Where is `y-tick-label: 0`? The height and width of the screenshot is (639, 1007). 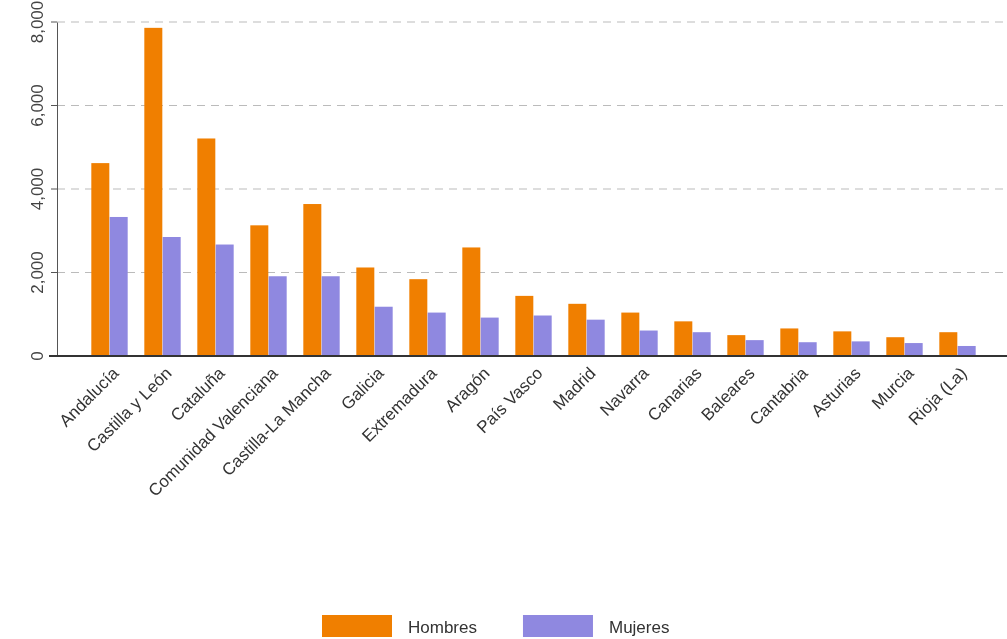
y-tick-label: 0 is located at coordinates (37, 356).